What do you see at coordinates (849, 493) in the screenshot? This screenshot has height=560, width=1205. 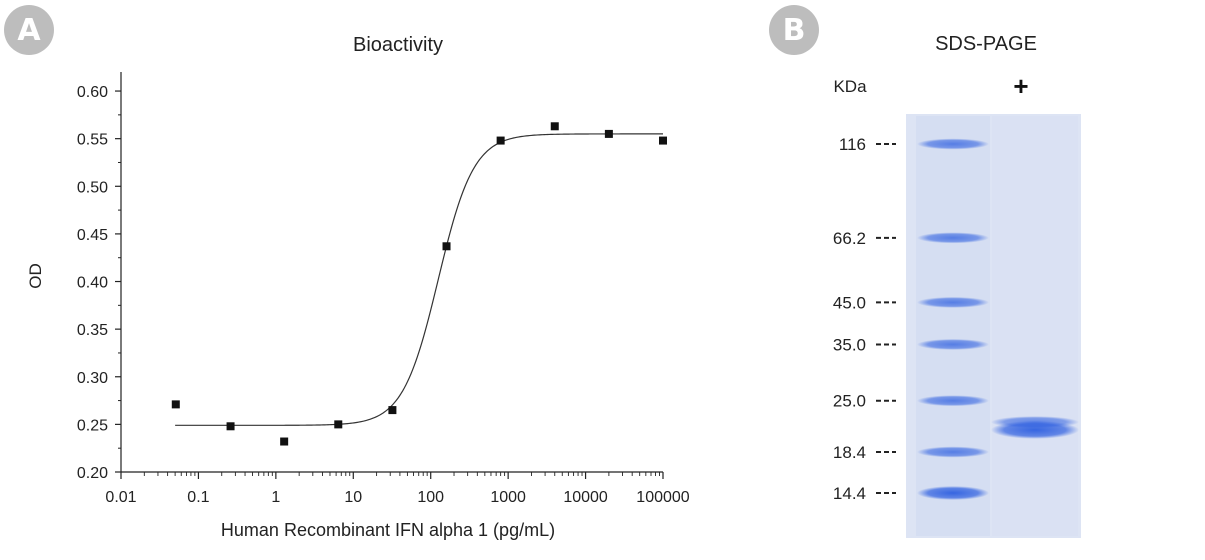 I see `marker-label: 14.4` at bounding box center [849, 493].